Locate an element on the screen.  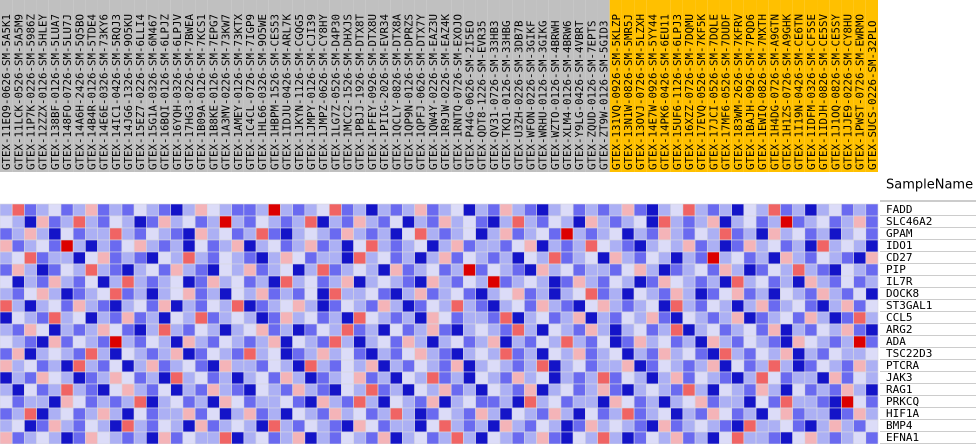
column-label: GTEX-WRHU-0126-SM-3GIKG is located at coordinates (543, 95).